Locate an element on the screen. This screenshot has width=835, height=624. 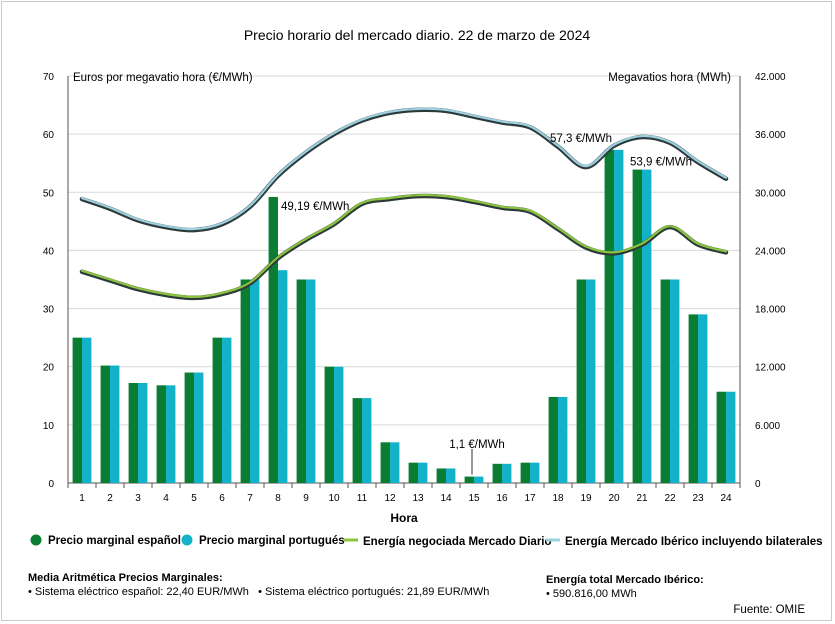
y-tick-label-right: 0 is located at coordinates (758, 484).